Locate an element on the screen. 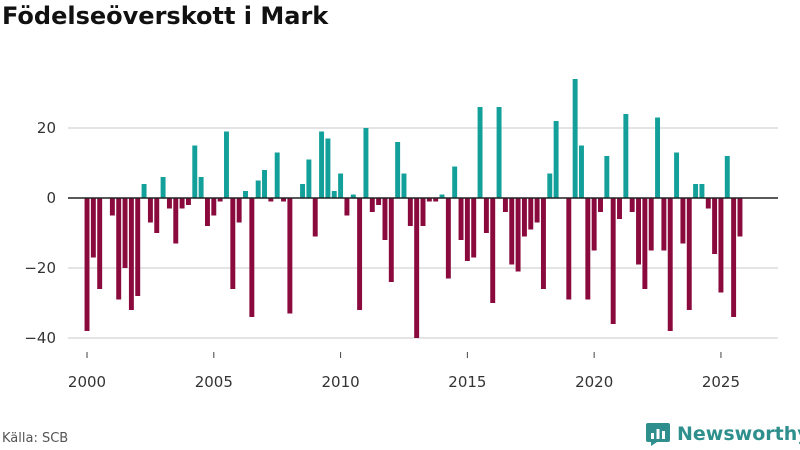 The width and height of the screenshot is (800, 450). x-tick-label: 2020 is located at coordinates (594, 382).